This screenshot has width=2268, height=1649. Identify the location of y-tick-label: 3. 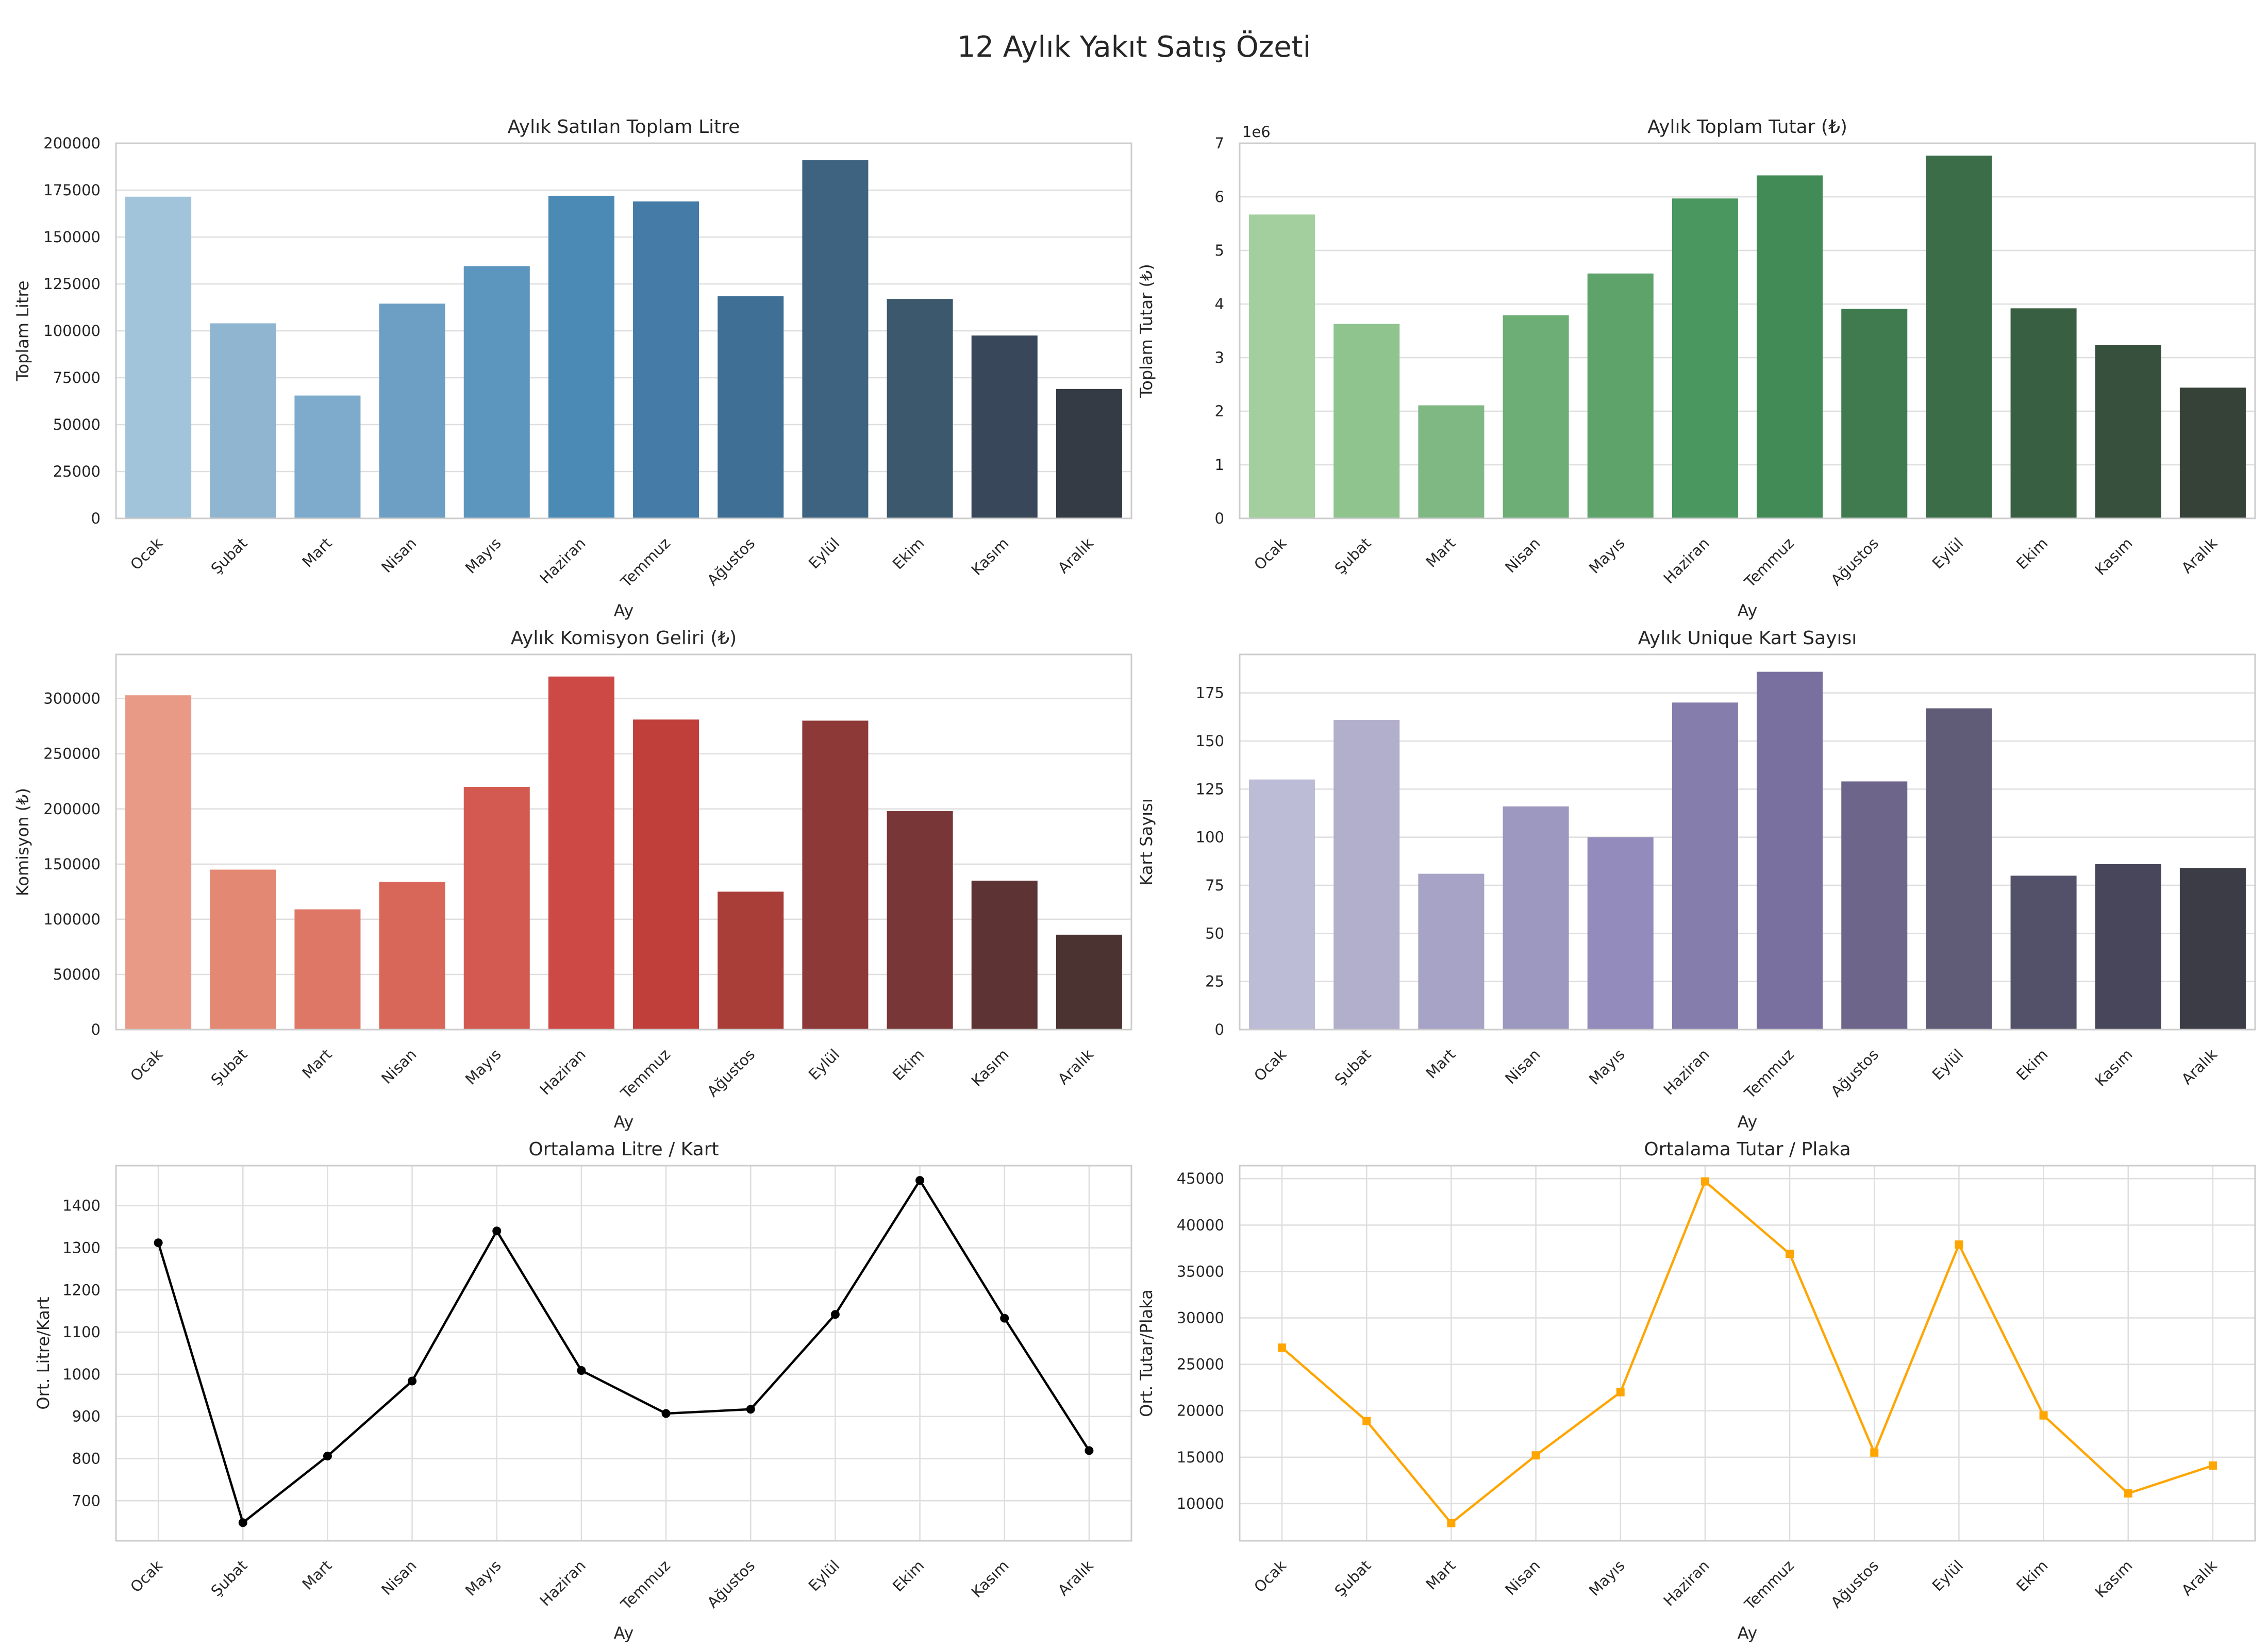
(1220, 357).